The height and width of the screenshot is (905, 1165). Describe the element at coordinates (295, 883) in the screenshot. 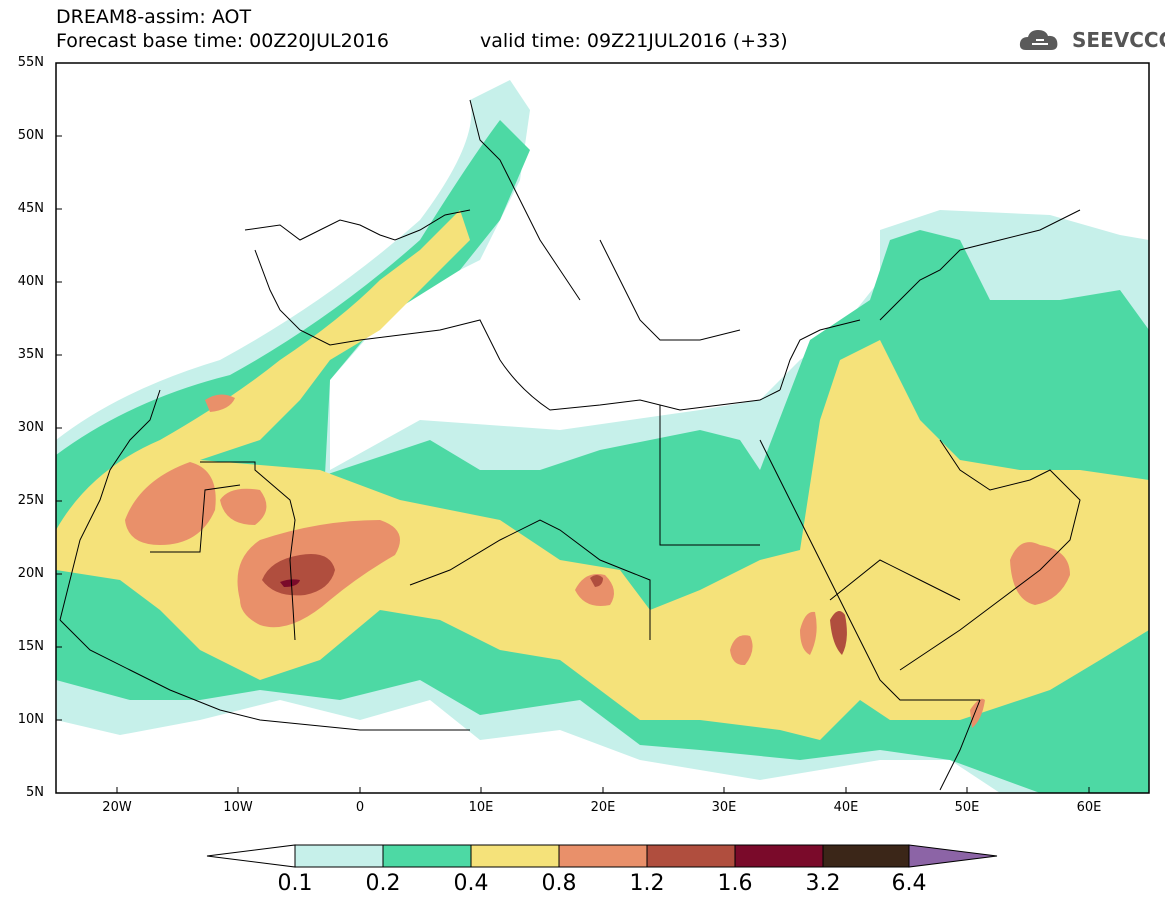

I see `colorbar-label: 0.1` at that location.